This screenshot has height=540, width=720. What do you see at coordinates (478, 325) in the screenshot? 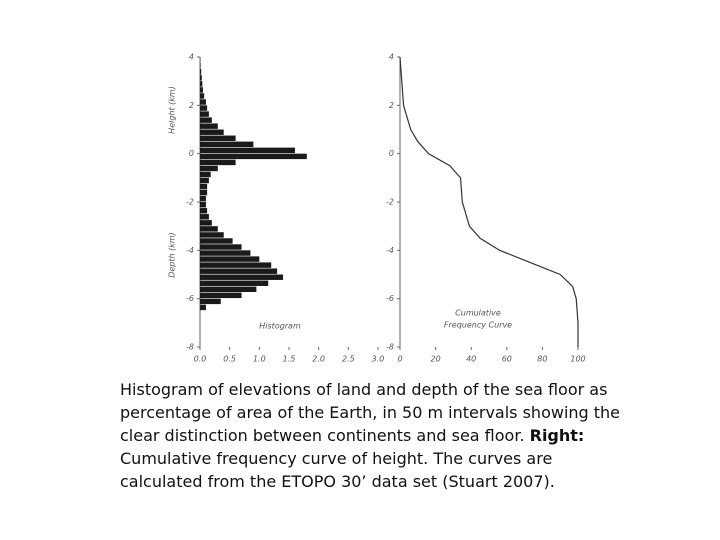
I see `annotation: Frequency Curve` at bounding box center [478, 325].